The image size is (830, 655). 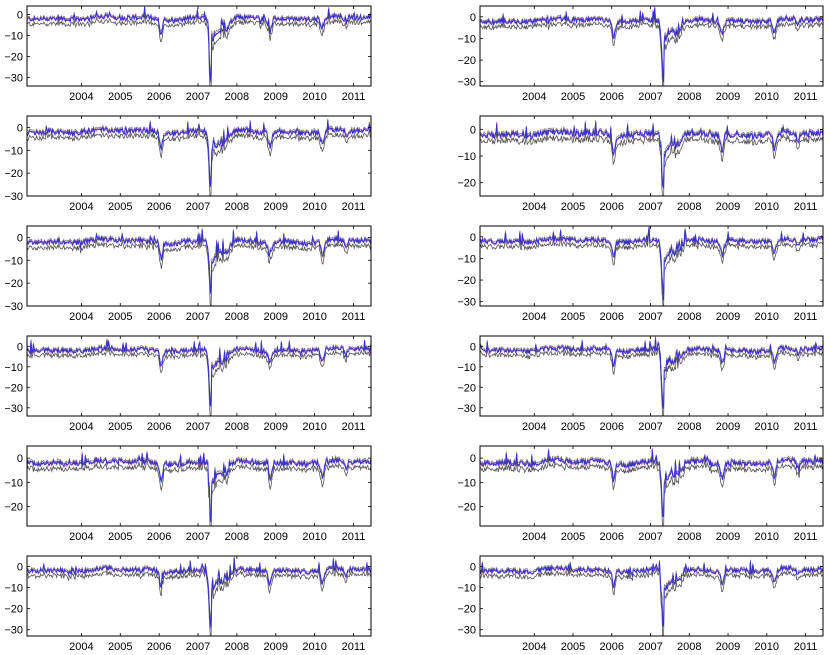 I want to click on chart-panel: 2004 2005 2006 2007 2008 2009 2010 2011 0 −10 −20, so click(x=640, y=164).